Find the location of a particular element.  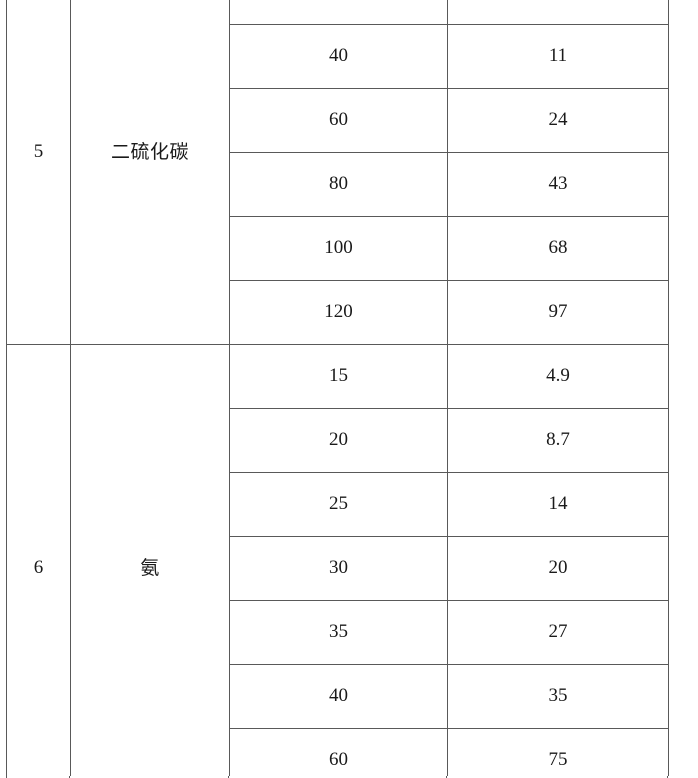

group-index-cell-5: 5 is located at coordinates (38, 172).